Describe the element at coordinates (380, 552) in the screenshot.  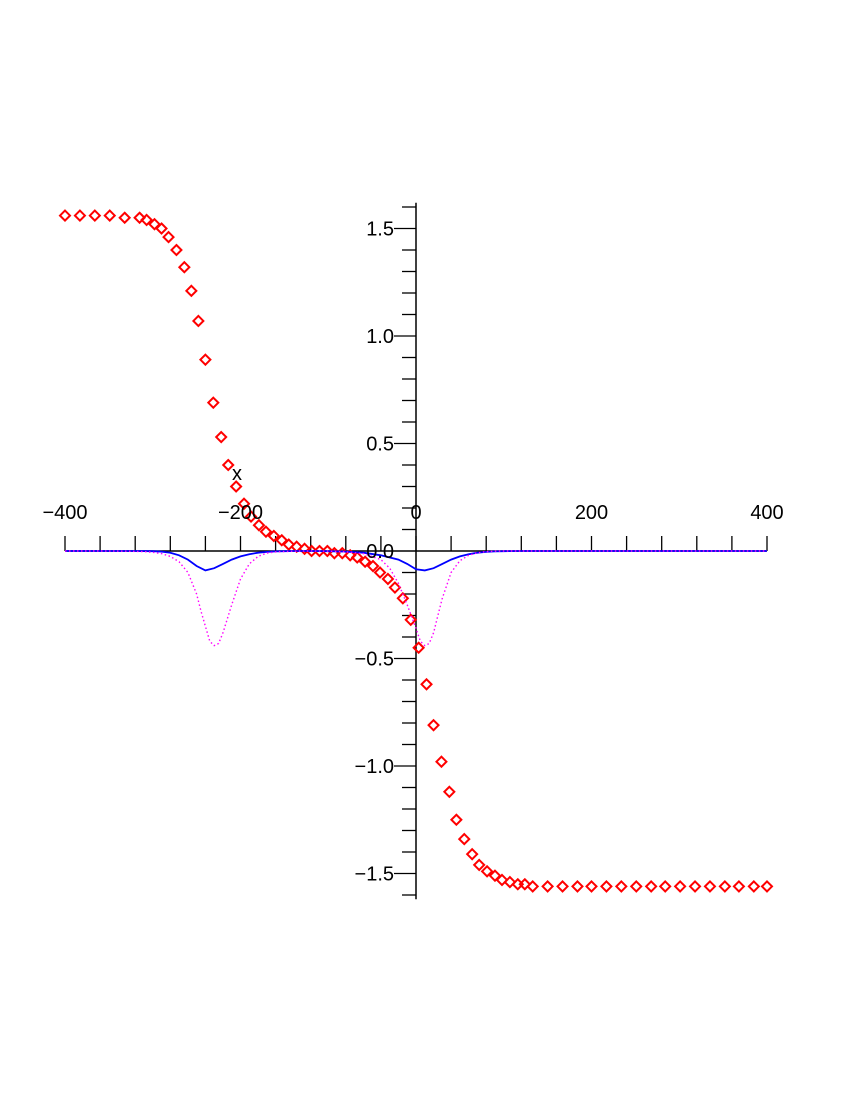
I see `y-tick-label: 0.0` at that location.